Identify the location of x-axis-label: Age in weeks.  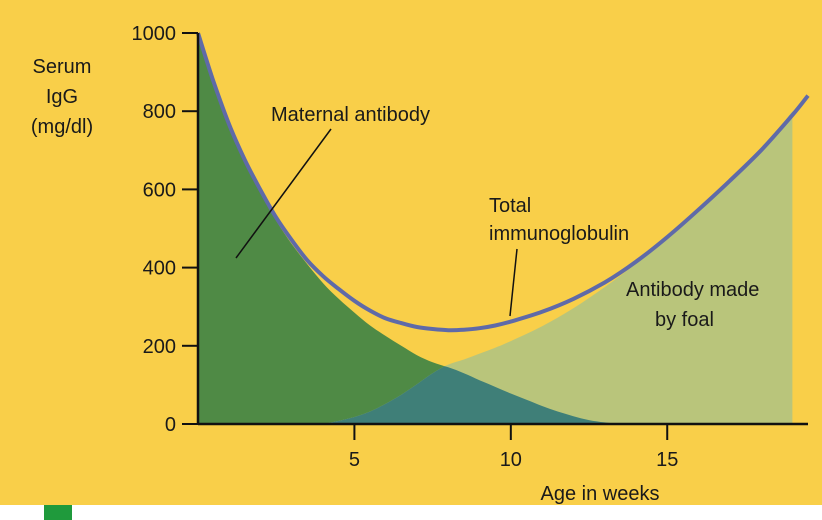
(600, 494).